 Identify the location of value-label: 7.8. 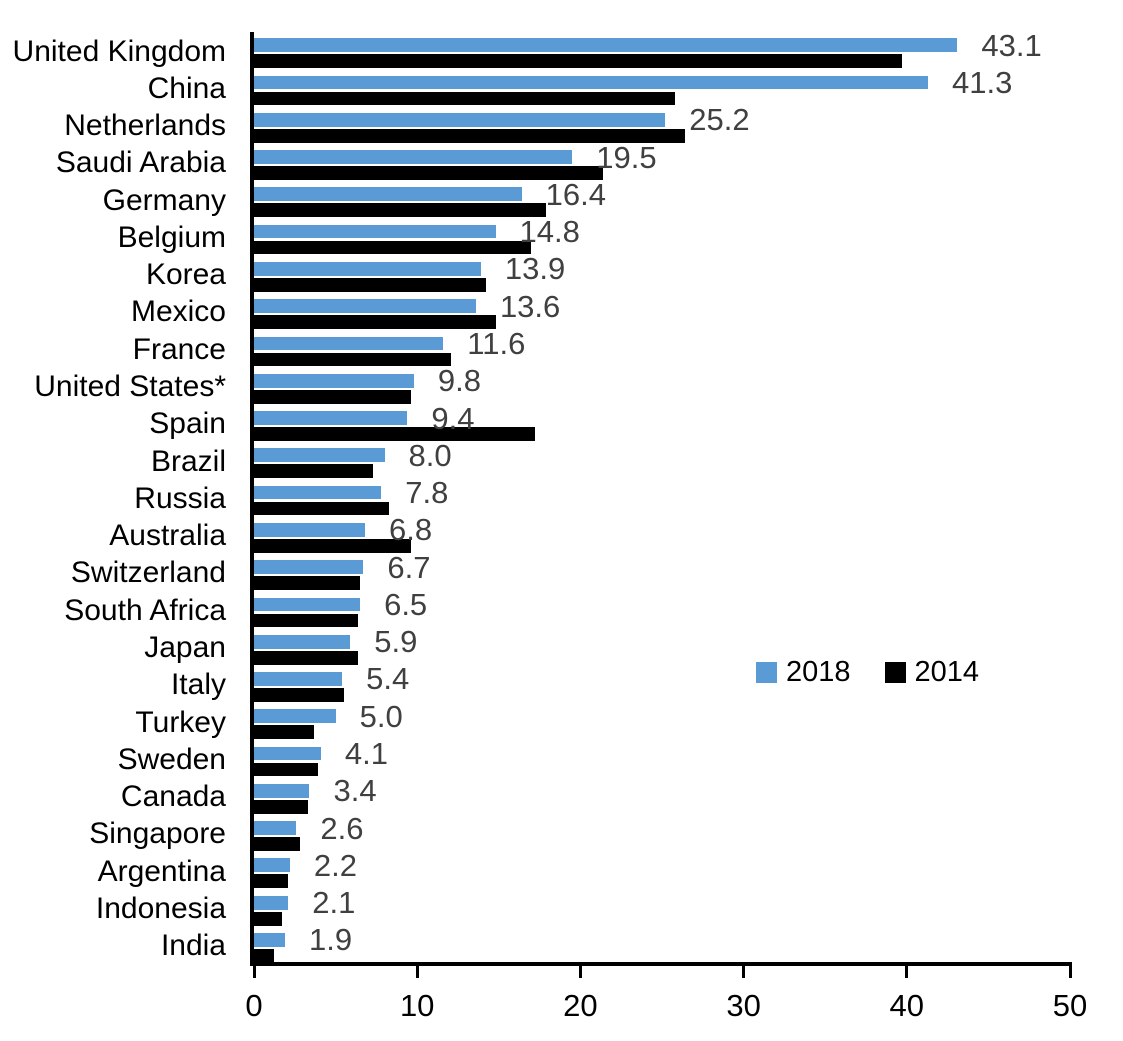
(427, 493).